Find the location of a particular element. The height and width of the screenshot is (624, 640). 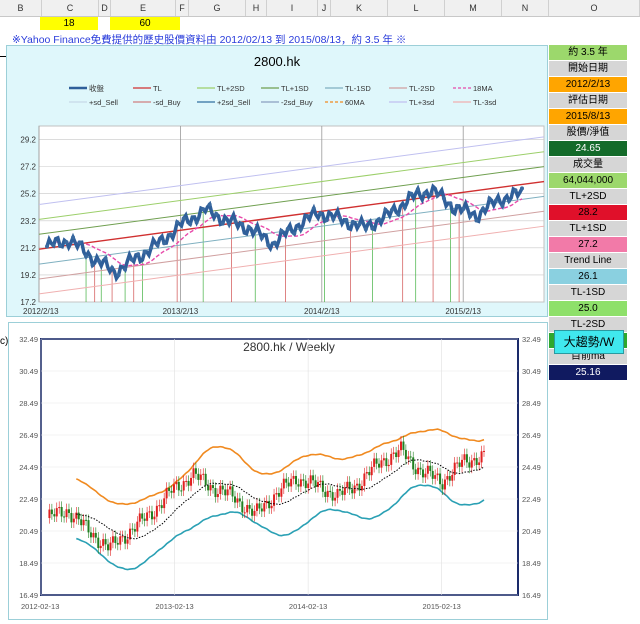

column-header-h: H is located at coordinates (256, 8).